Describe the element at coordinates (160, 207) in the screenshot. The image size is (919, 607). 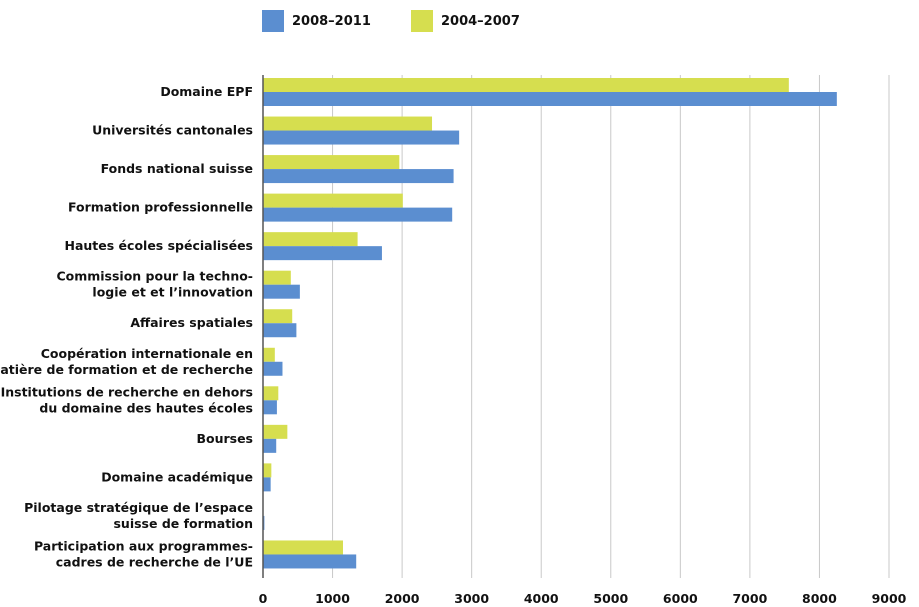
I see `category-label: Formation professionnelle` at that location.